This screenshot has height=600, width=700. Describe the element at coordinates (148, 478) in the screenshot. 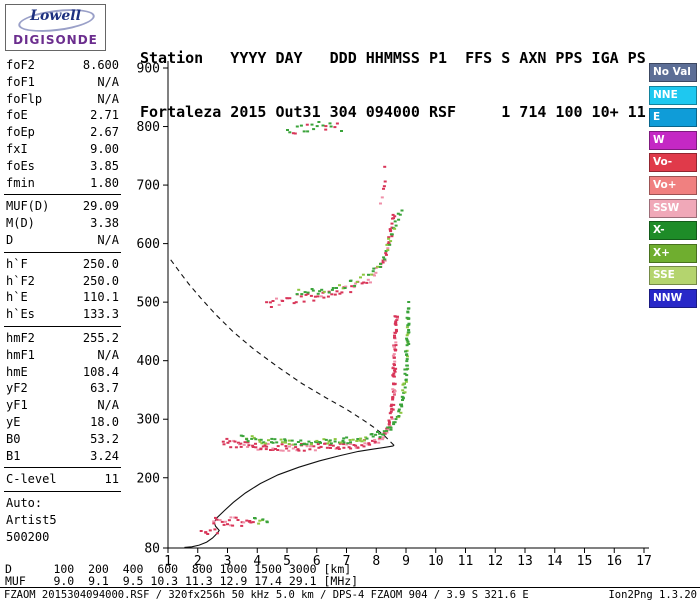

I see `y-tick-label: 200` at that location.